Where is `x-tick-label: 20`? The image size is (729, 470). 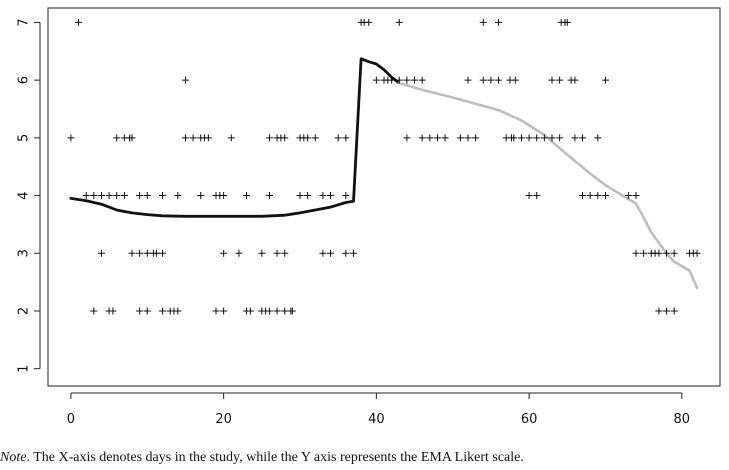 x-tick-label: 20 is located at coordinates (223, 419).